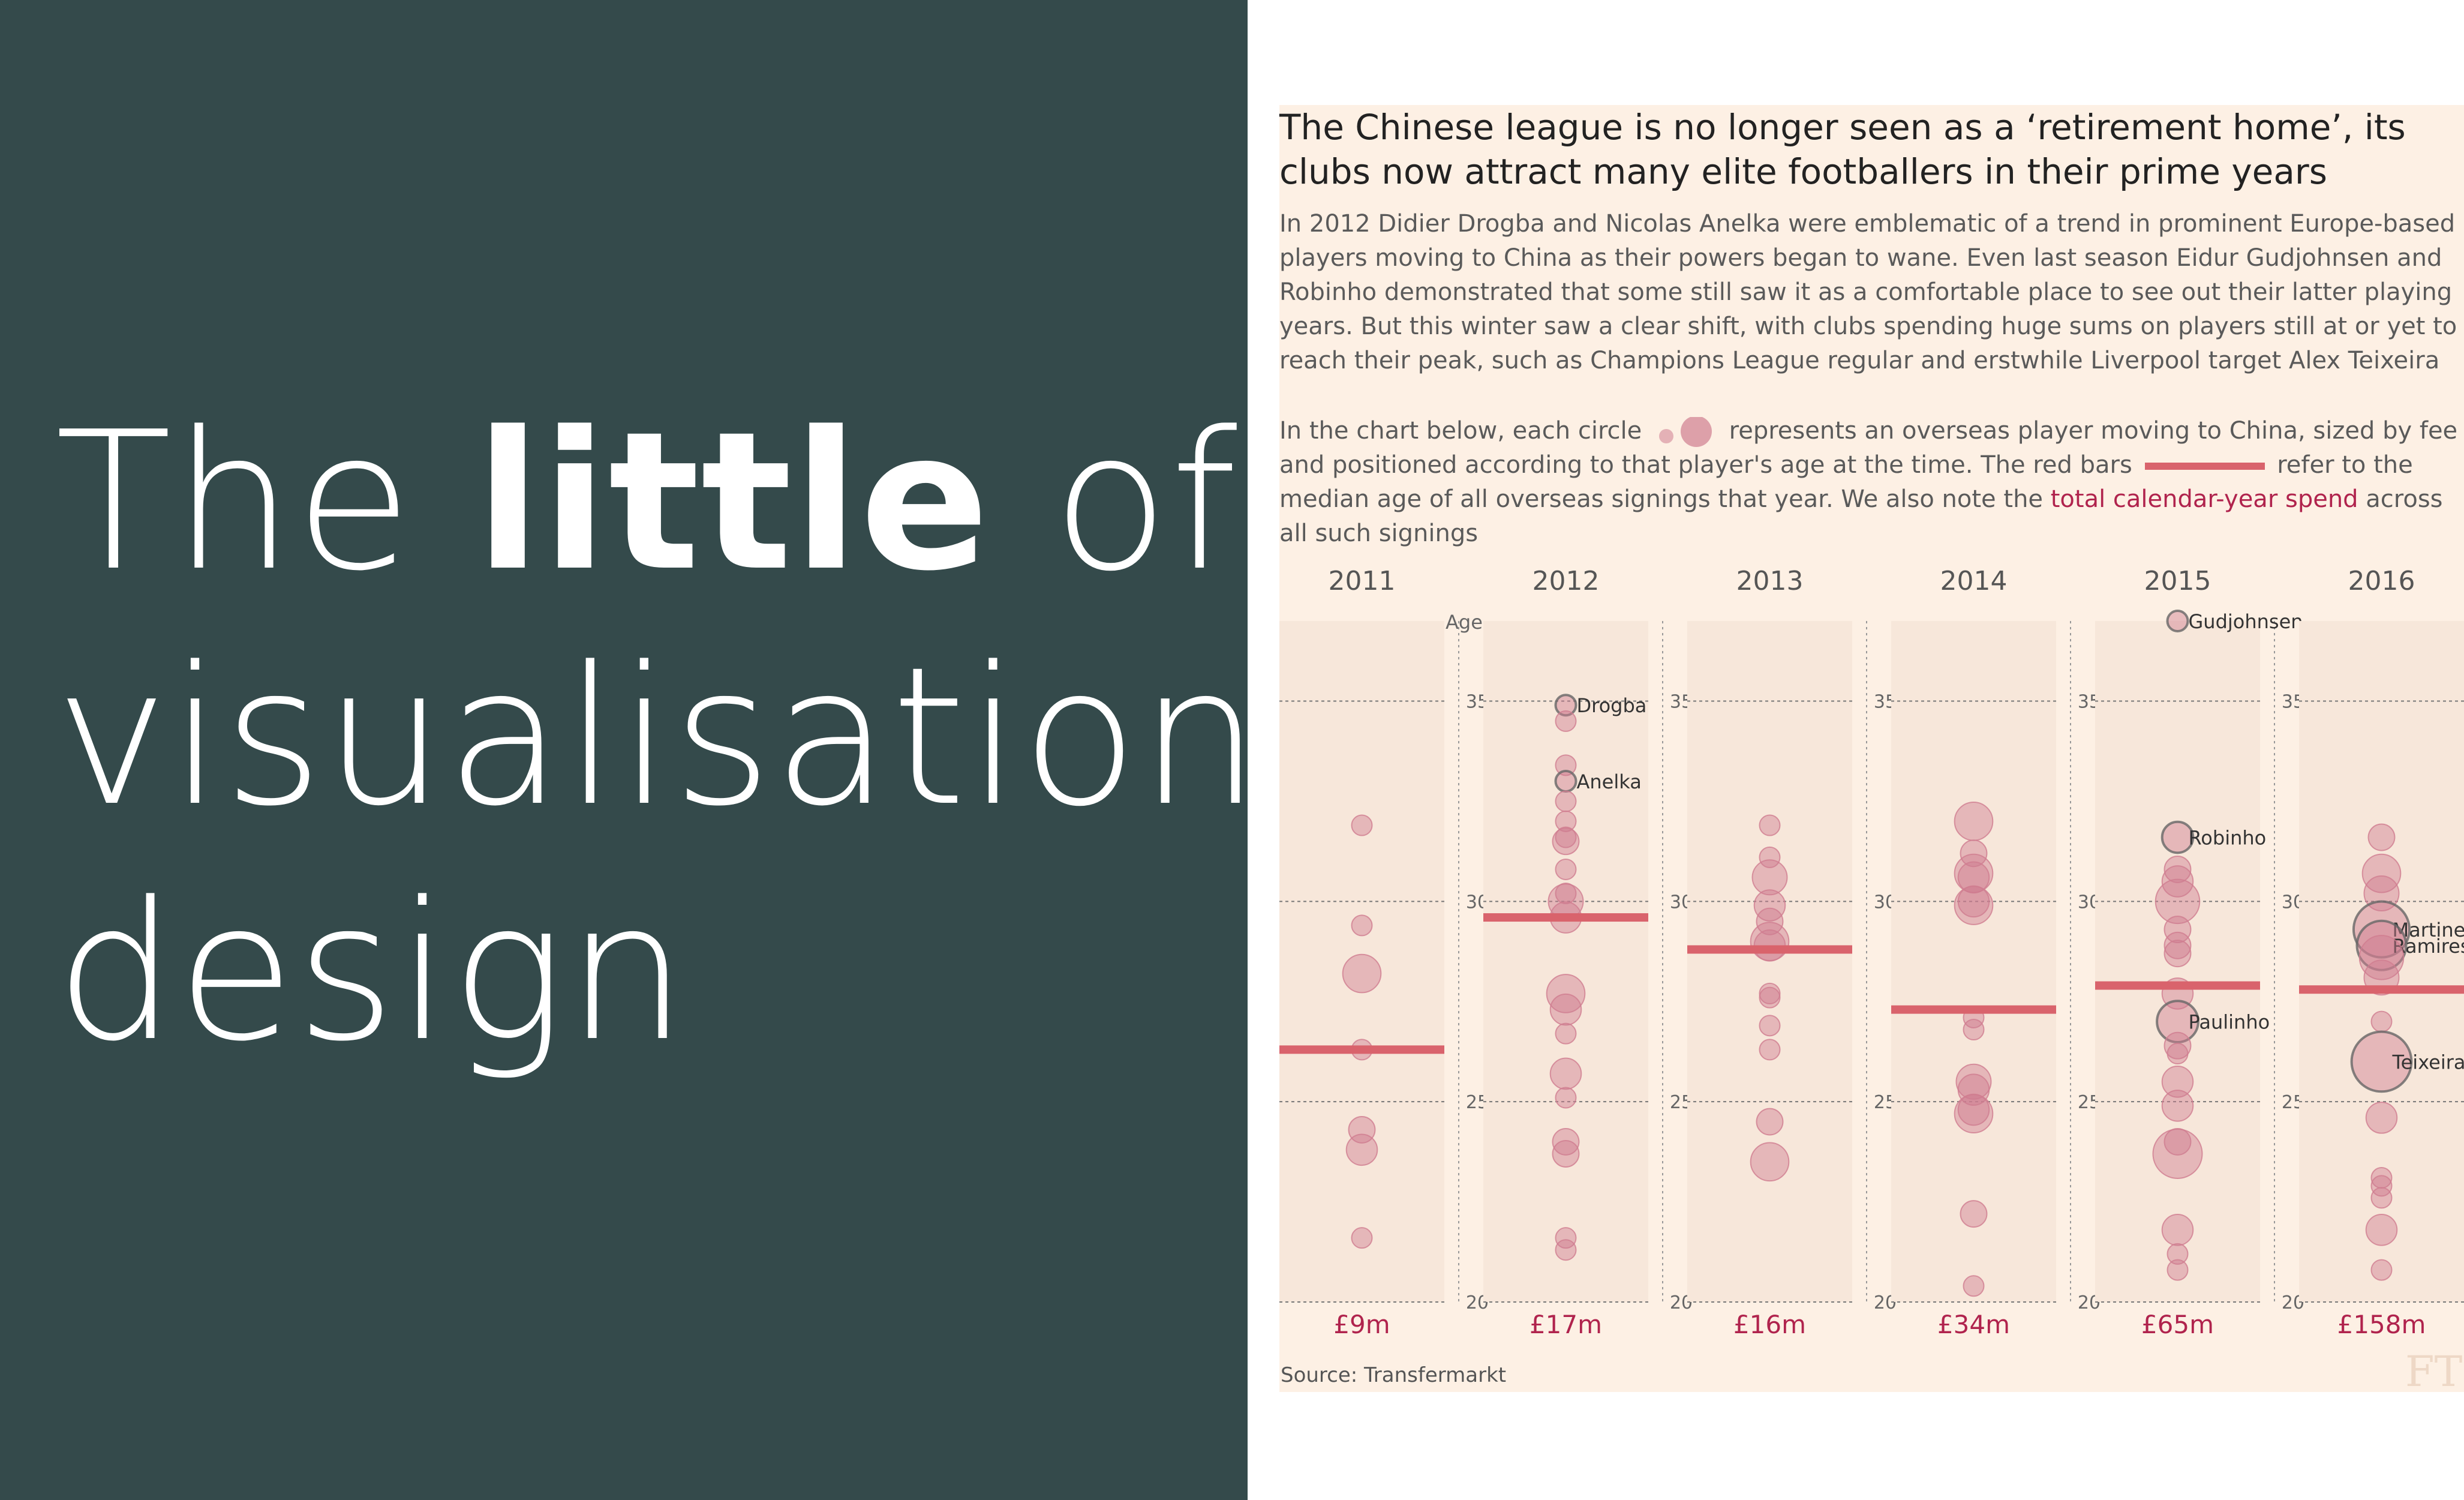 The image size is (2464, 1500). What do you see at coordinates (1685, 432) in the screenshot?
I see `legend-circles-icon` at bounding box center [1685, 432].